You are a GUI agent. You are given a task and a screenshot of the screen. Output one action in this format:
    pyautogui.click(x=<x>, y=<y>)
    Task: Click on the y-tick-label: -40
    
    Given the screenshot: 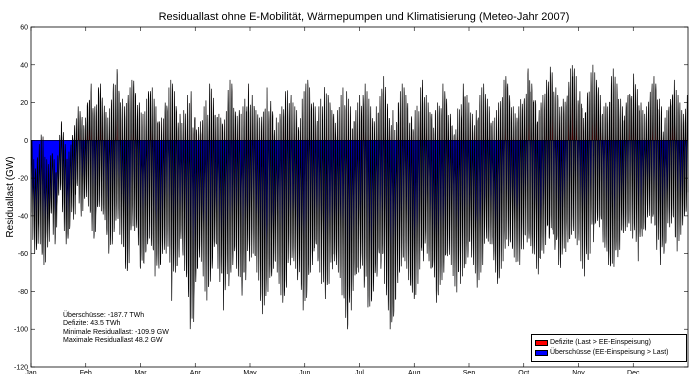 What is the action you would take?
    pyautogui.click(x=23, y=216)
    